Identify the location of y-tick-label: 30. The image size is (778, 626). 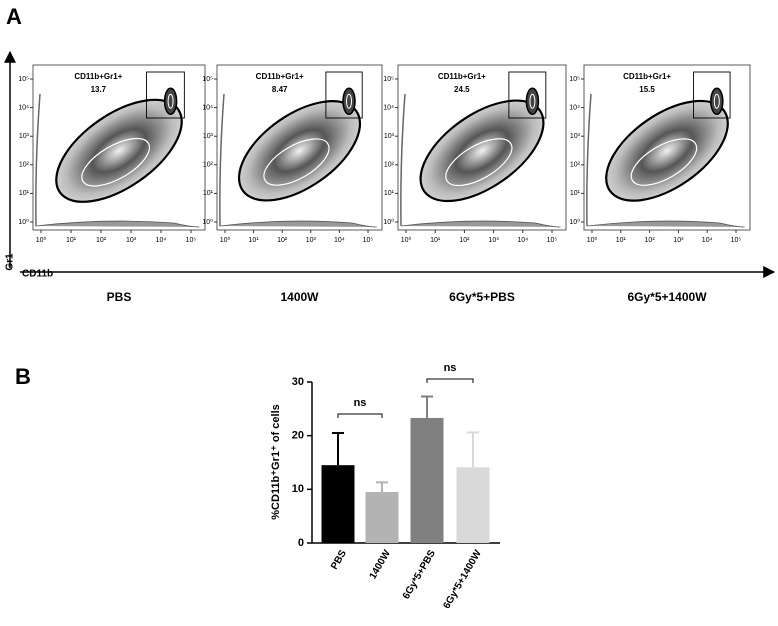
(298, 382).